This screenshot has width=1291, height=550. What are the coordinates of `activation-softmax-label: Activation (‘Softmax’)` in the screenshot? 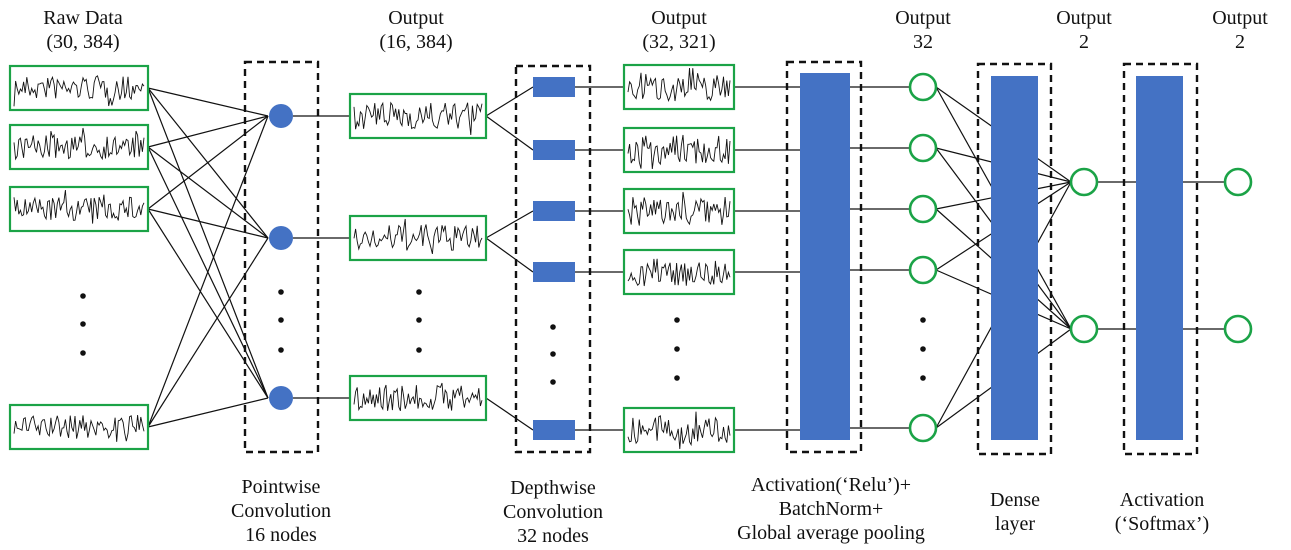 It's located at (1162, 512).